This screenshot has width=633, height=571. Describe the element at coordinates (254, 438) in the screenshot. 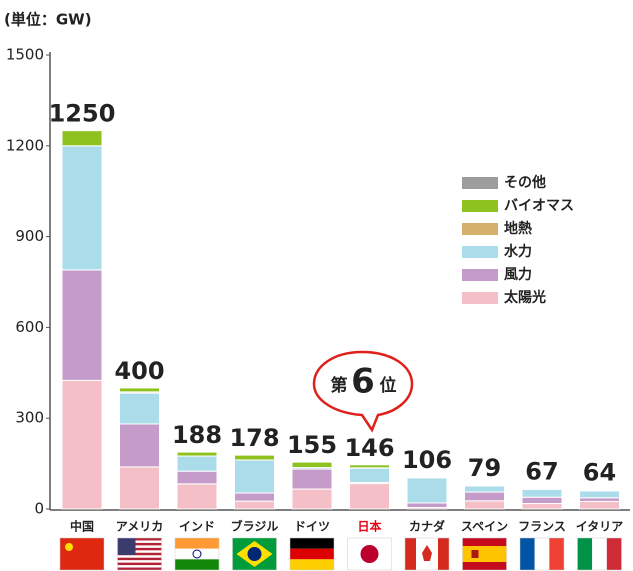

I see `total-label: 178` at that location.